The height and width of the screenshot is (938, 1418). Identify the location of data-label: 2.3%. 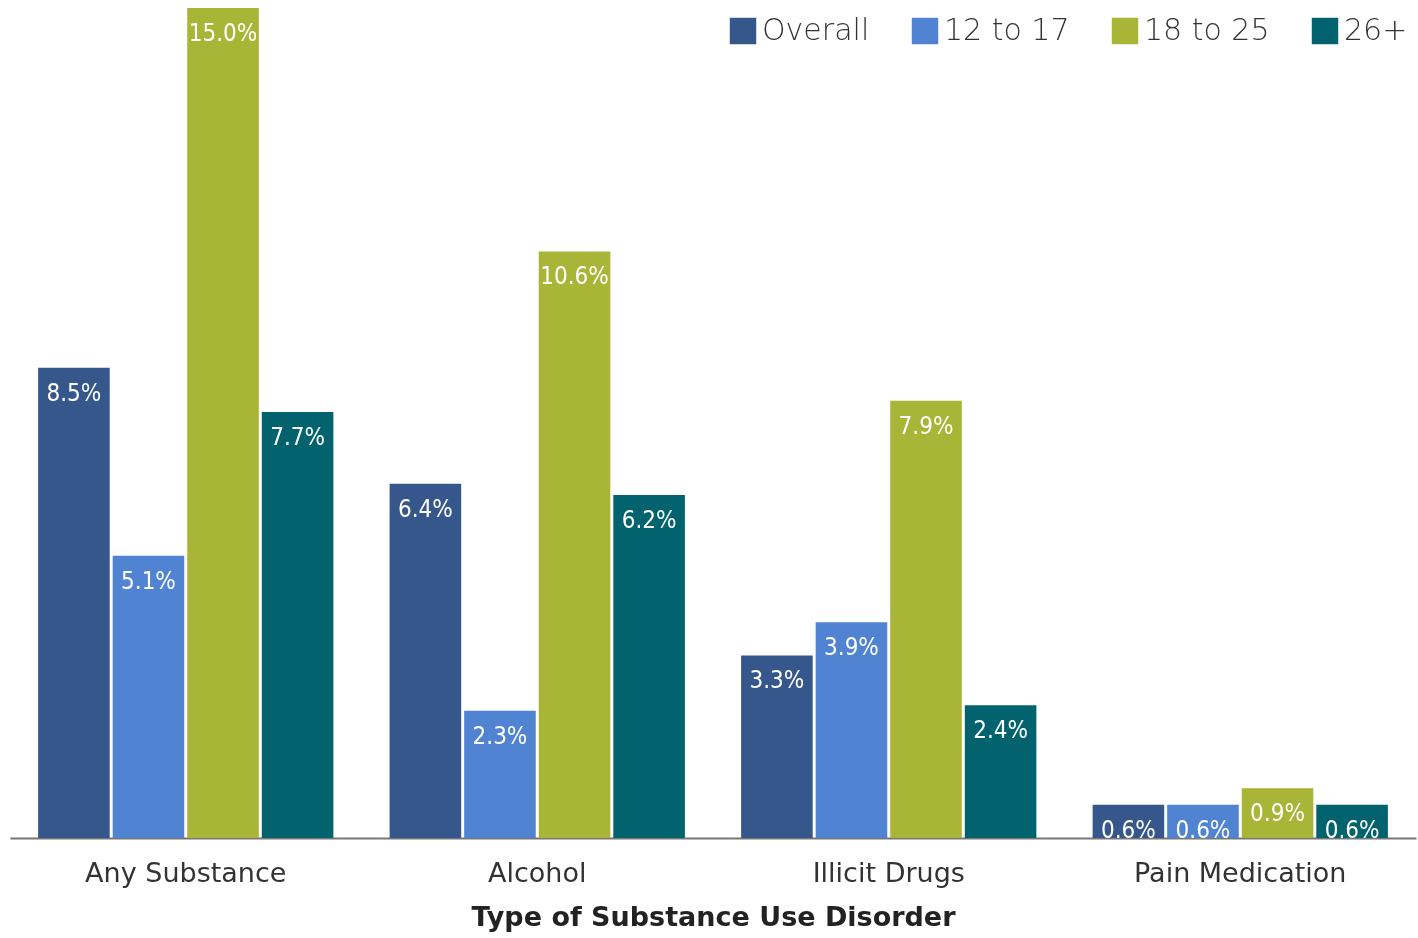
(500, 735).